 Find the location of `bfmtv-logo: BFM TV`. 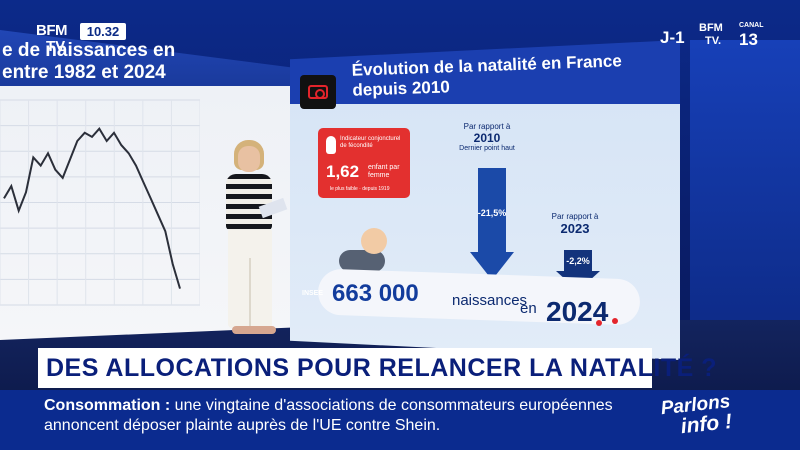

bfmtv-logo: BFM TV is located at coordinates (57, 40).